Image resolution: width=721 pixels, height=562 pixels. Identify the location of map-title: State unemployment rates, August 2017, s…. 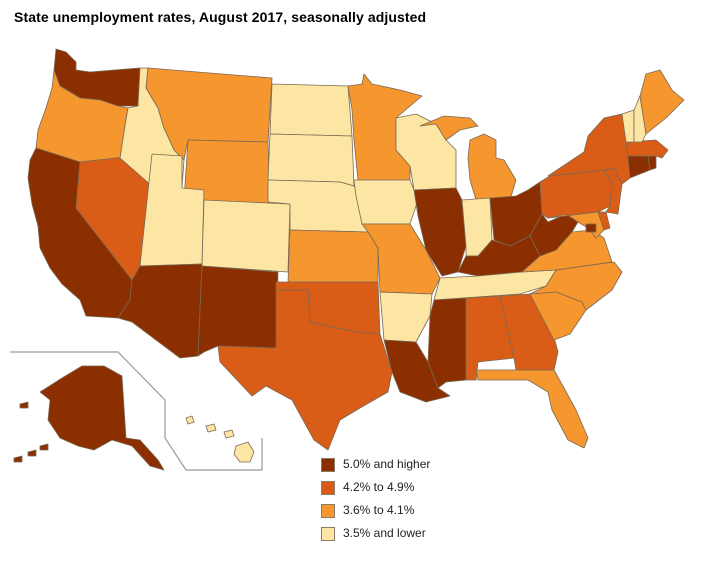
(220, 17).